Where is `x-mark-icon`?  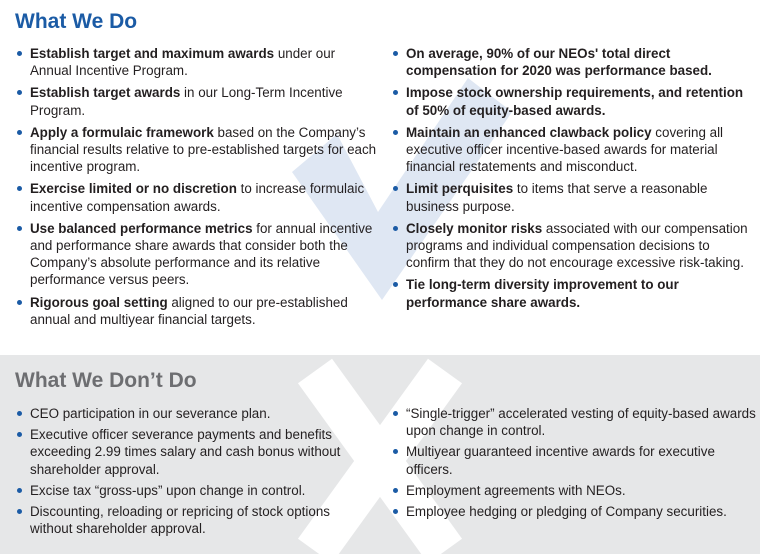 x-mark-icon is located at coordinates (380, 456).